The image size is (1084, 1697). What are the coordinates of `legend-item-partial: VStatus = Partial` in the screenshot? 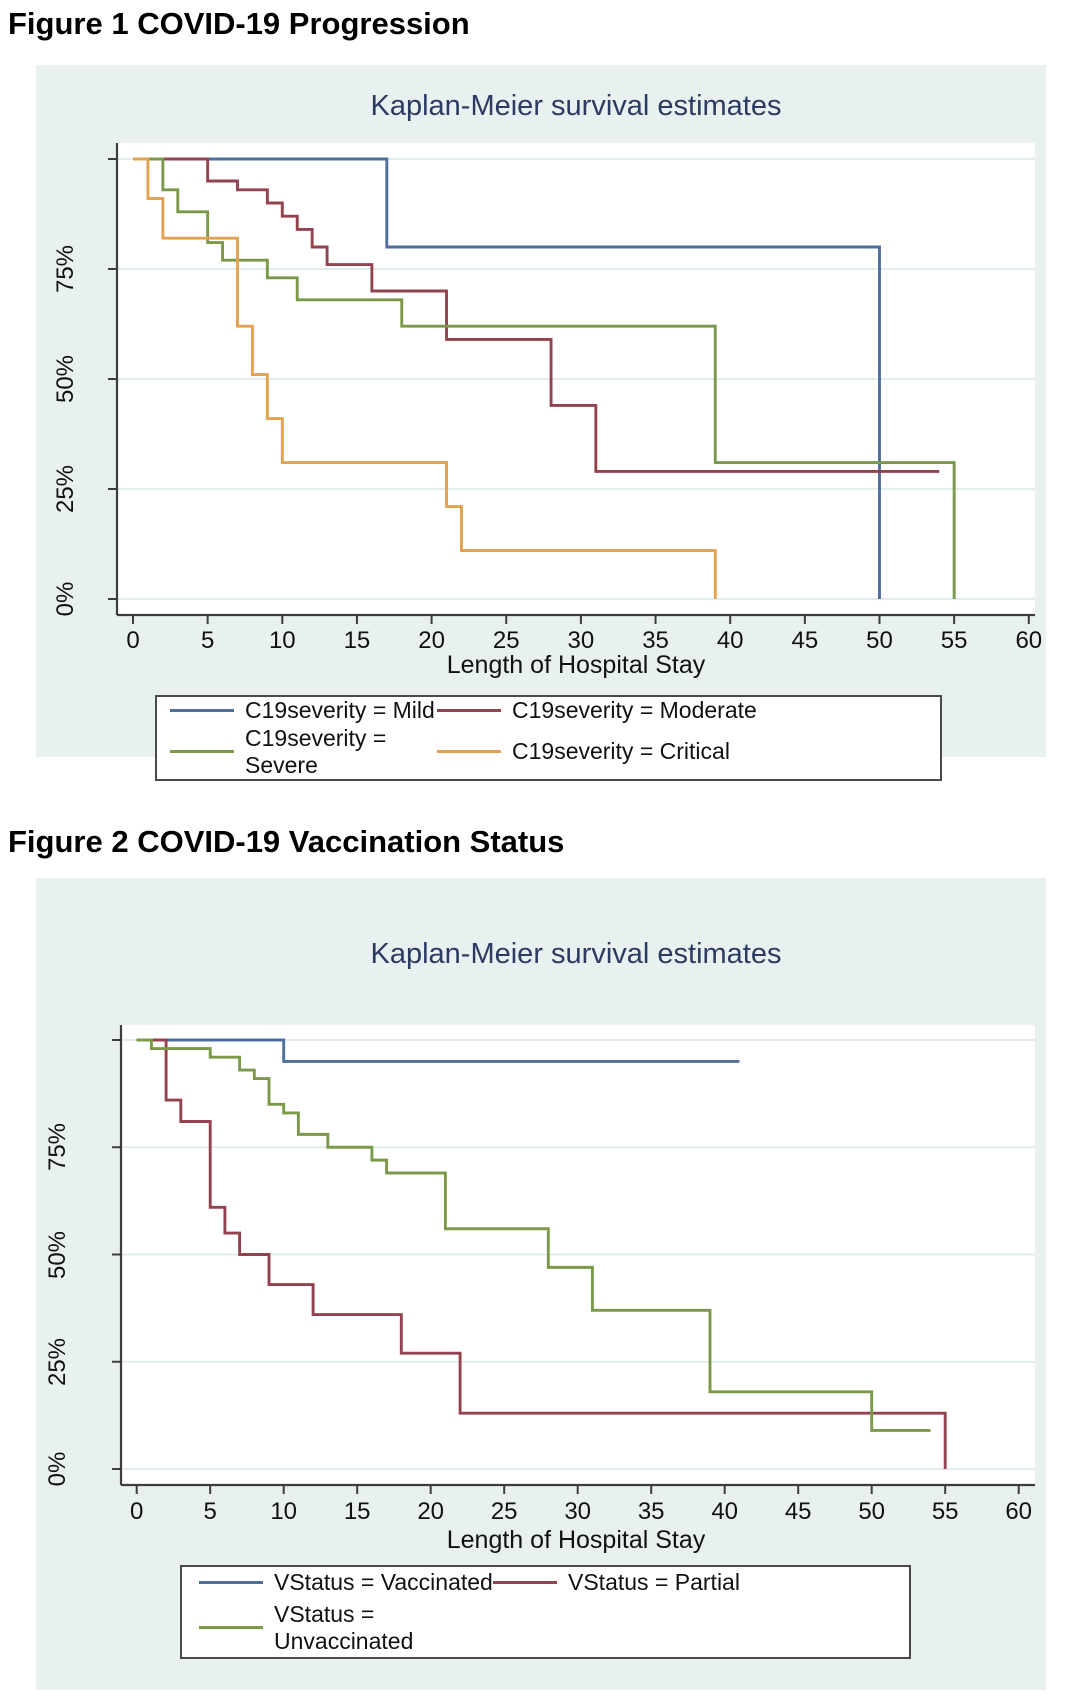 It's located at (701, 1583).